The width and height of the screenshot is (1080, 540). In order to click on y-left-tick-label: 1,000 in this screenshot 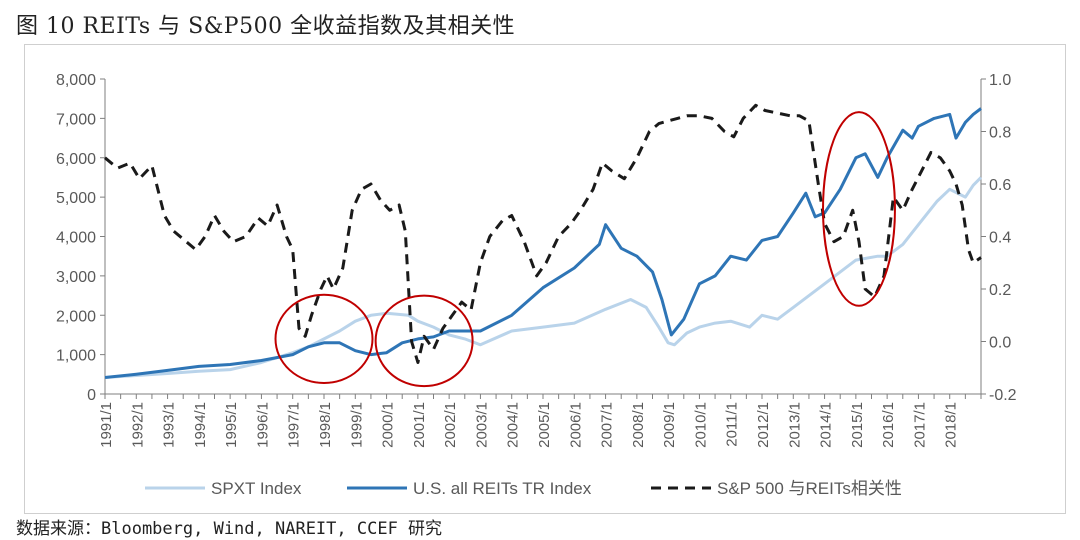, I will do `click(76, 356)`.